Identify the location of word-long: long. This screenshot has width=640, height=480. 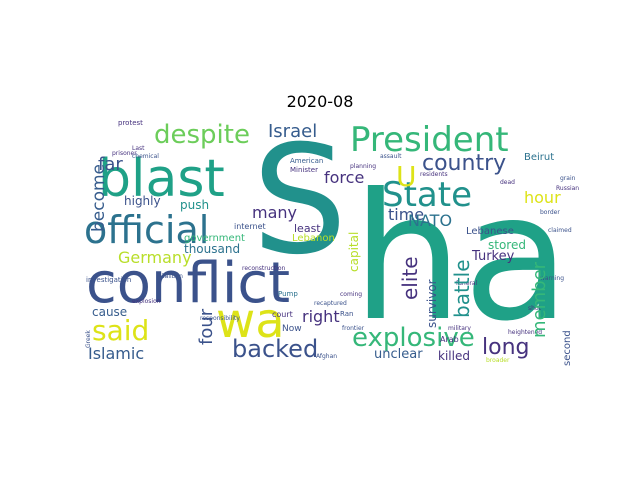
(505, 347).